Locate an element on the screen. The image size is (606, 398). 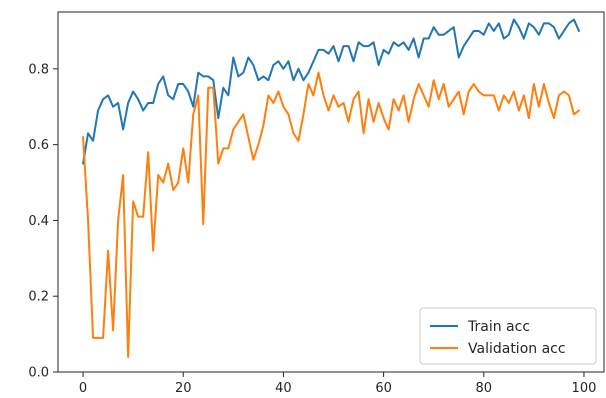
x-tick-label: 0 is located at coordinates (83, 388).